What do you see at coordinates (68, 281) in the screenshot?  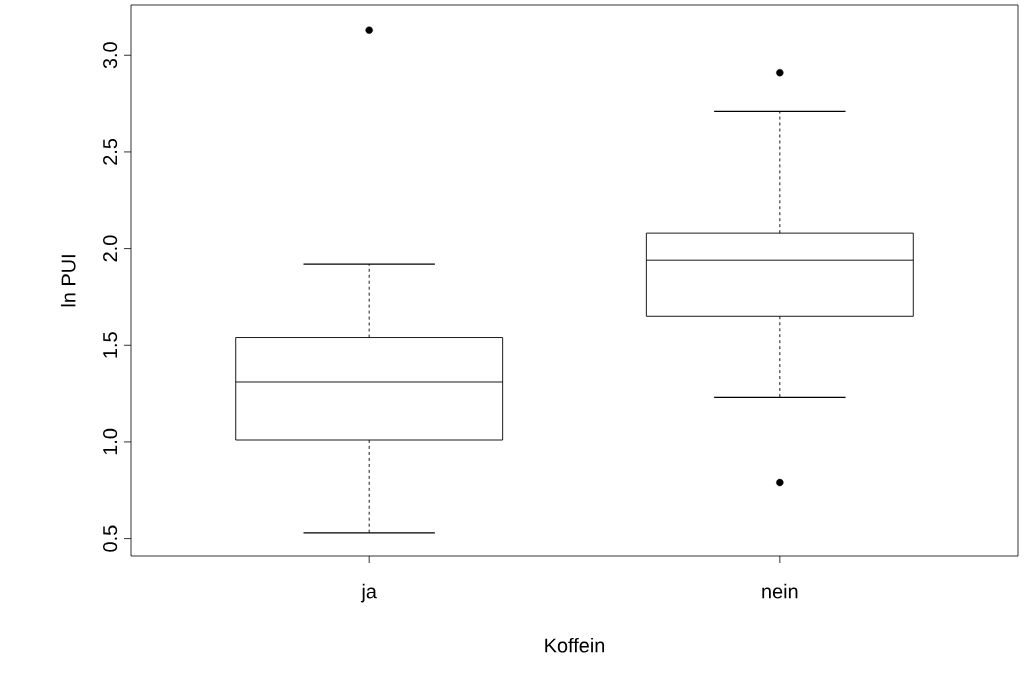 I see `y-axis-title: ln PUI` at bounding box center [68, 281].